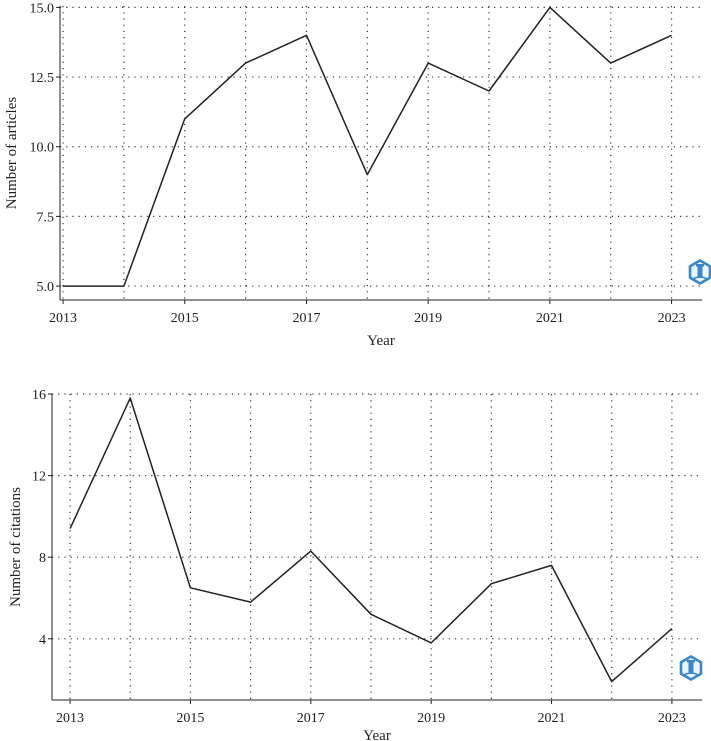  Describe the element at coordinates (42, 78) in the screenshot. I see `y-tick-label: 12.5` at that location.